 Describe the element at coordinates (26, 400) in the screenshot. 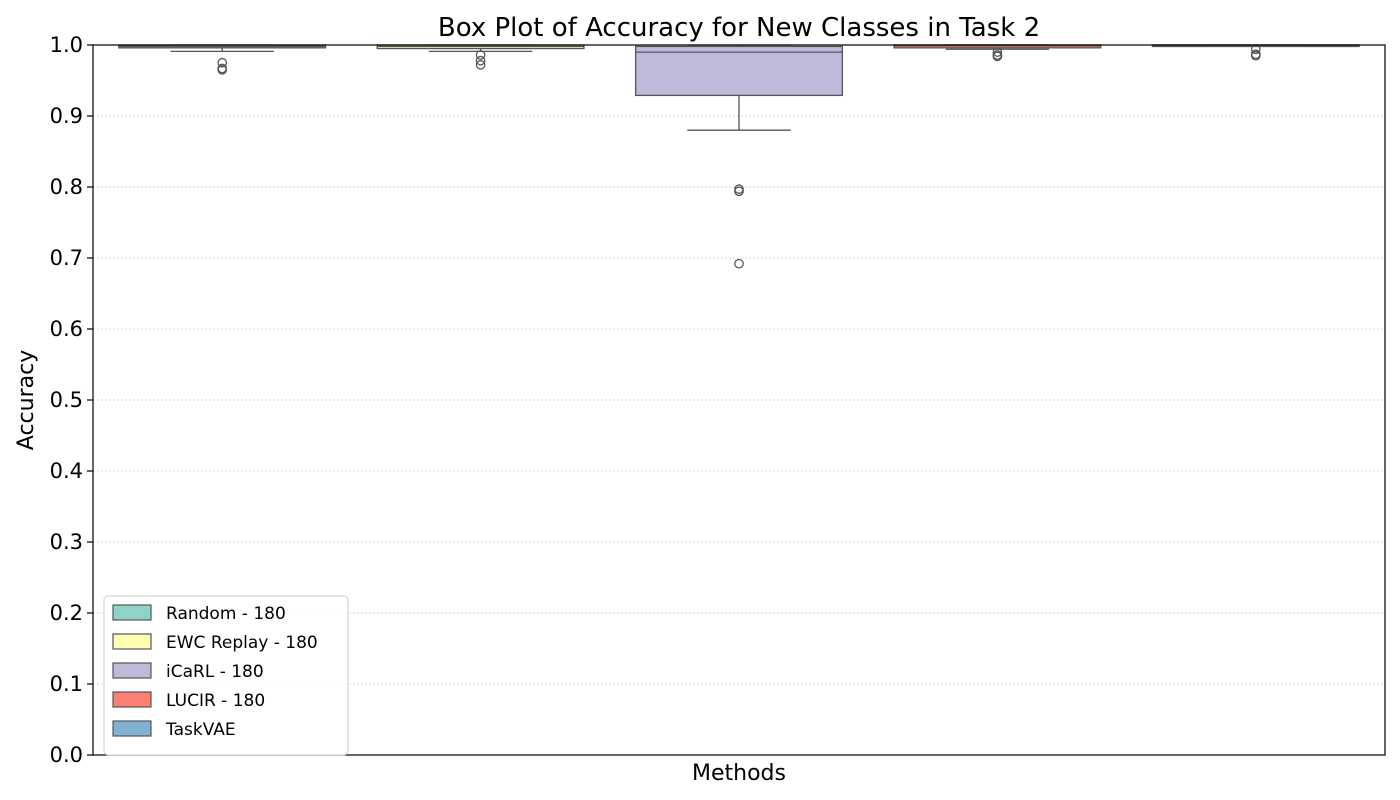

I see `y-axis-label: Accuracy` at that location.